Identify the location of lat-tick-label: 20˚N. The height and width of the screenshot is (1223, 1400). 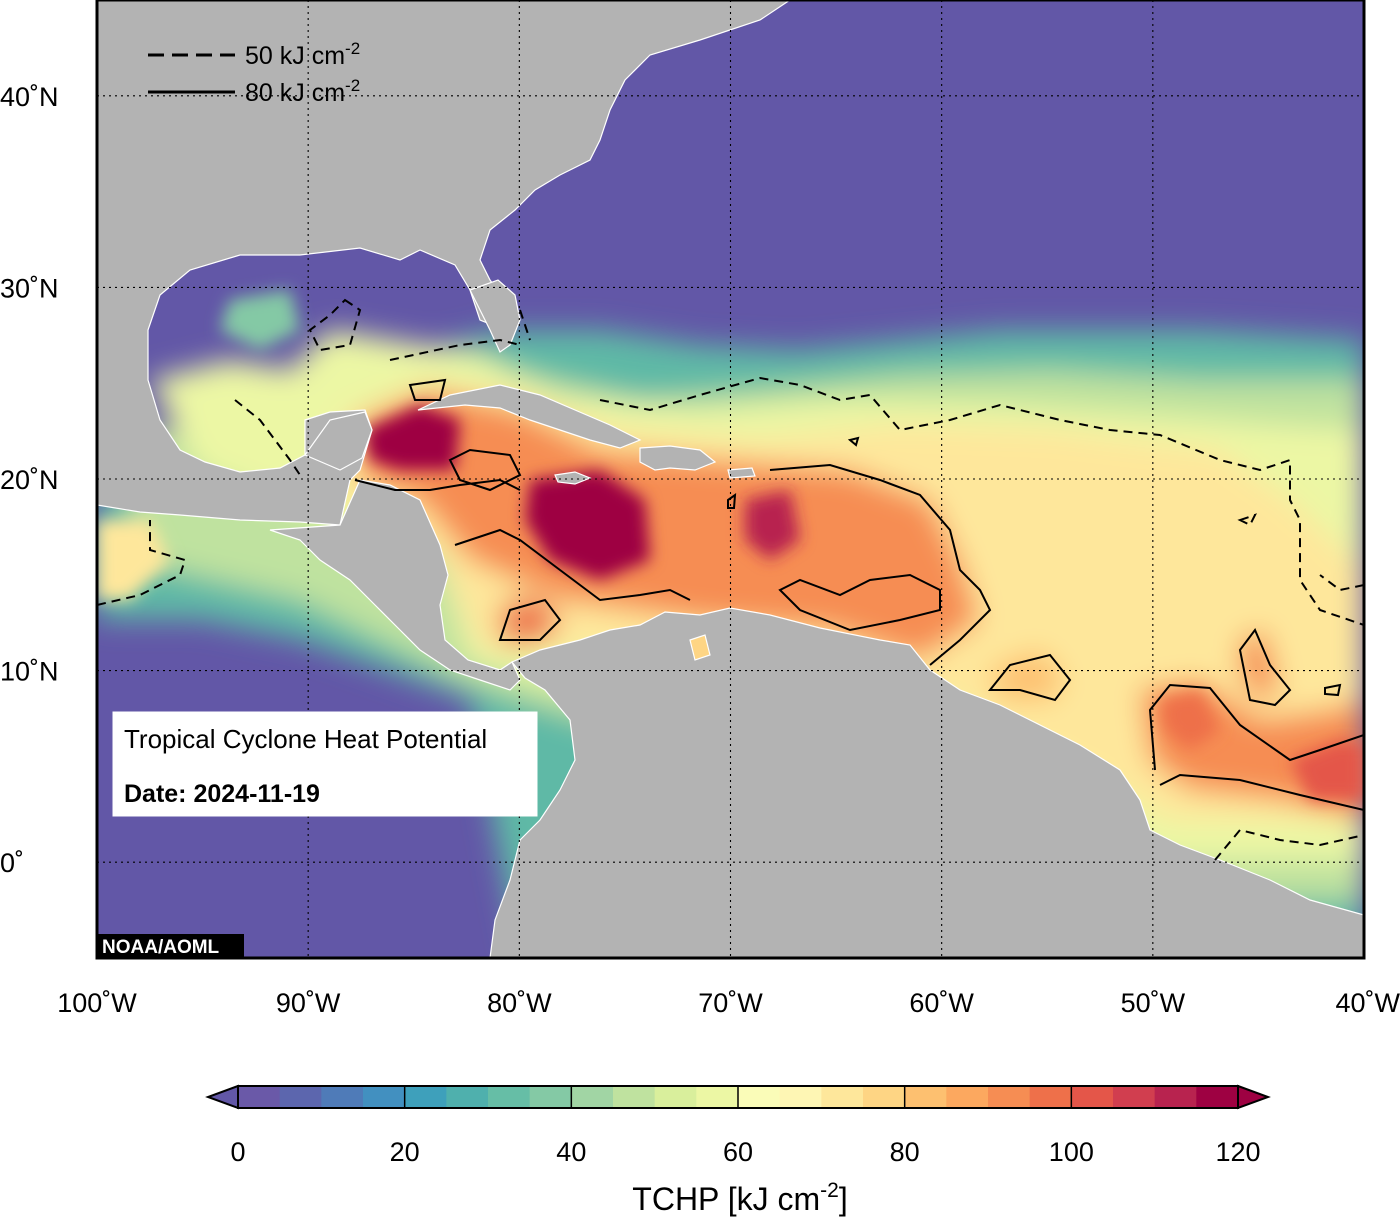
(29, 480).